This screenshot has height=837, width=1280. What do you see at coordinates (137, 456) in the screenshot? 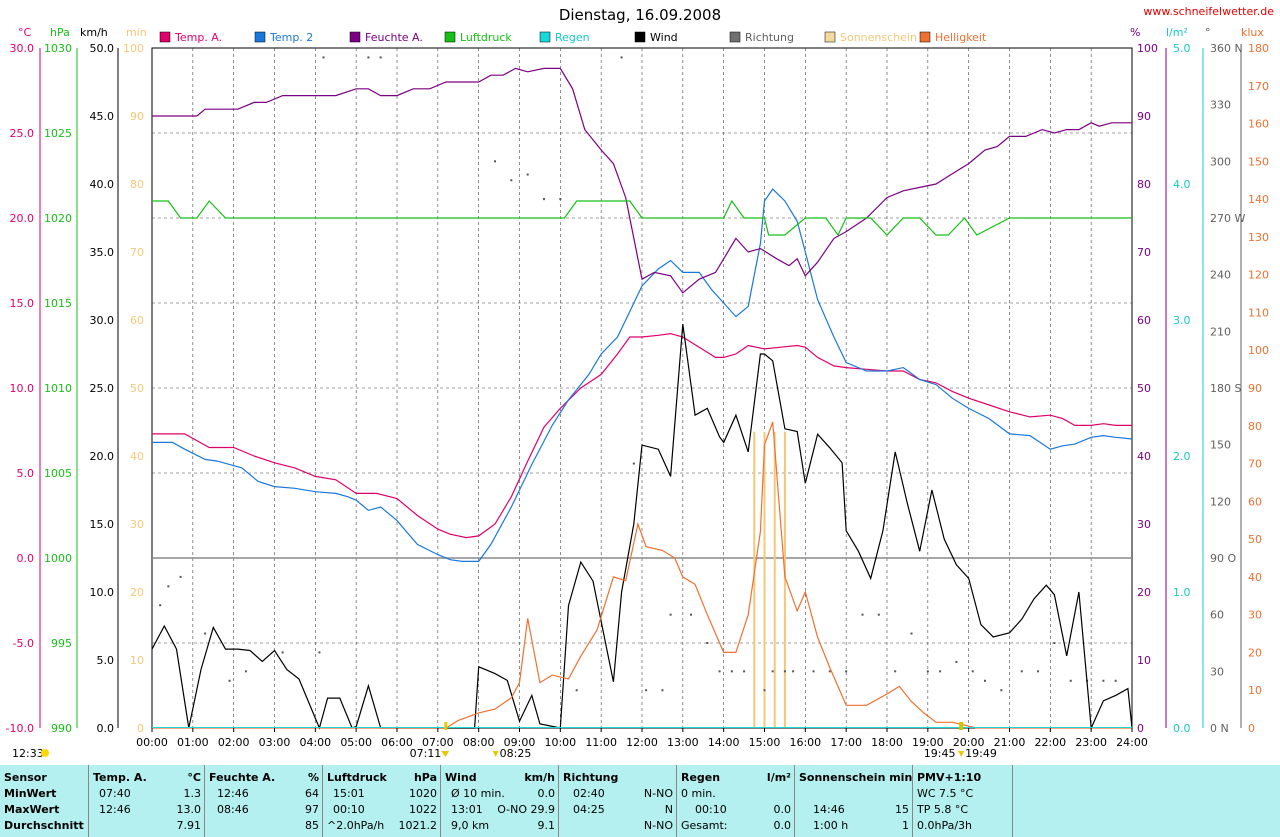
I see `axis-tick-sun: 40` at bounding box center [137, 456].